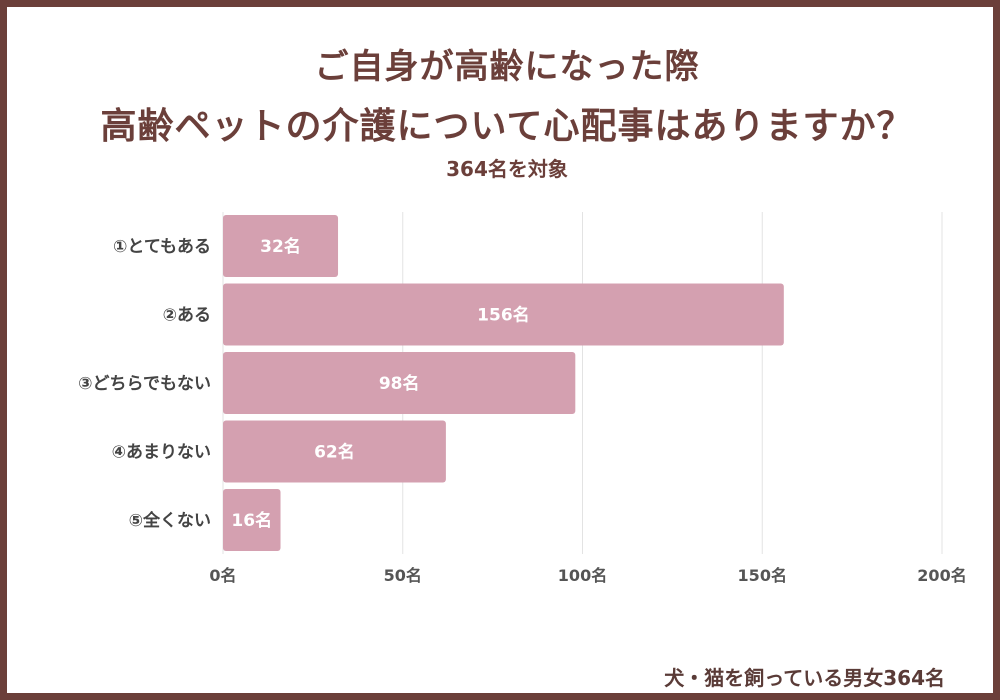  Describe the element at coordinates (941, 575) in the screenshot. I see `x-tick-label-4: 200名` at that location.